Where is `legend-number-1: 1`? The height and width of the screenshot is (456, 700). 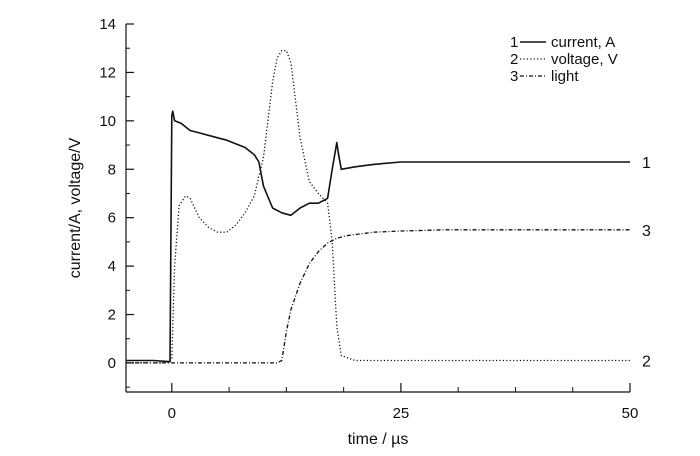 legend-number-1: 1 is located at coordinates (514, 42).